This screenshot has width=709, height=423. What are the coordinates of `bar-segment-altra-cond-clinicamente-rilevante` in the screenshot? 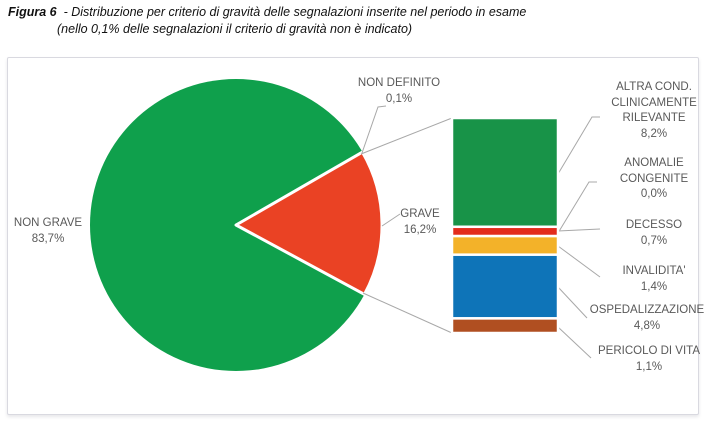 It's located at (505, 172).